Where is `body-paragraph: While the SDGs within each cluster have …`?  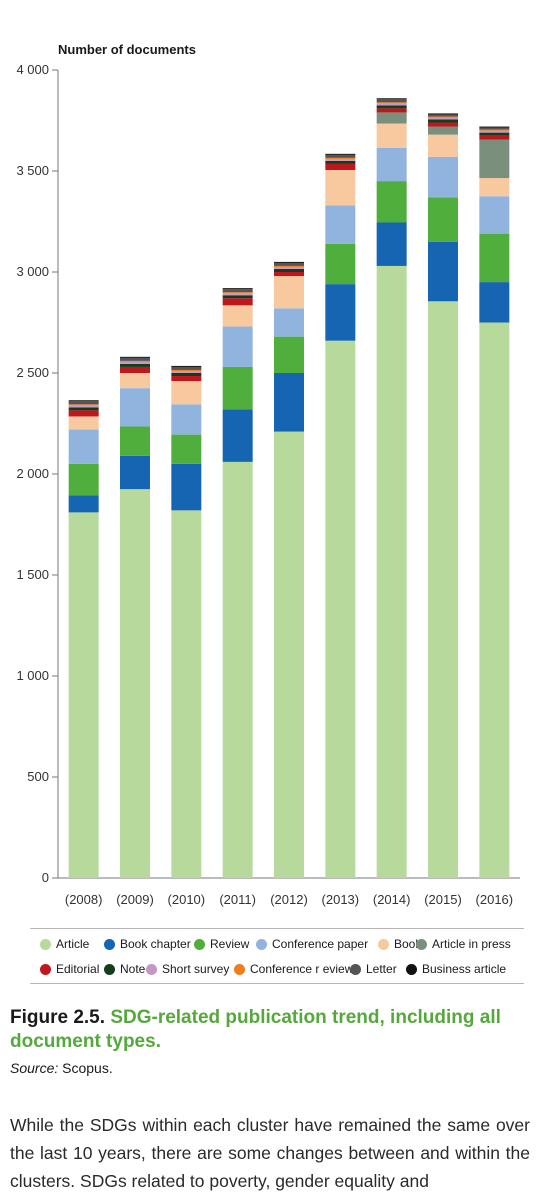 body-paragraph: While the SDGs within each cluster have … is located at coordinates (270, 1153).